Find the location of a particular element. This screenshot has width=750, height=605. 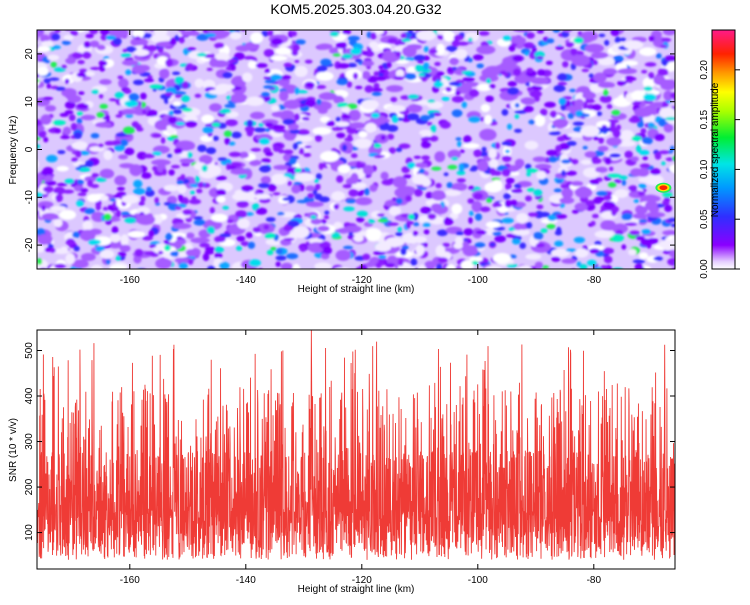

spectrogram-x-tick-label: -100 is located at coordinates (478, 280).